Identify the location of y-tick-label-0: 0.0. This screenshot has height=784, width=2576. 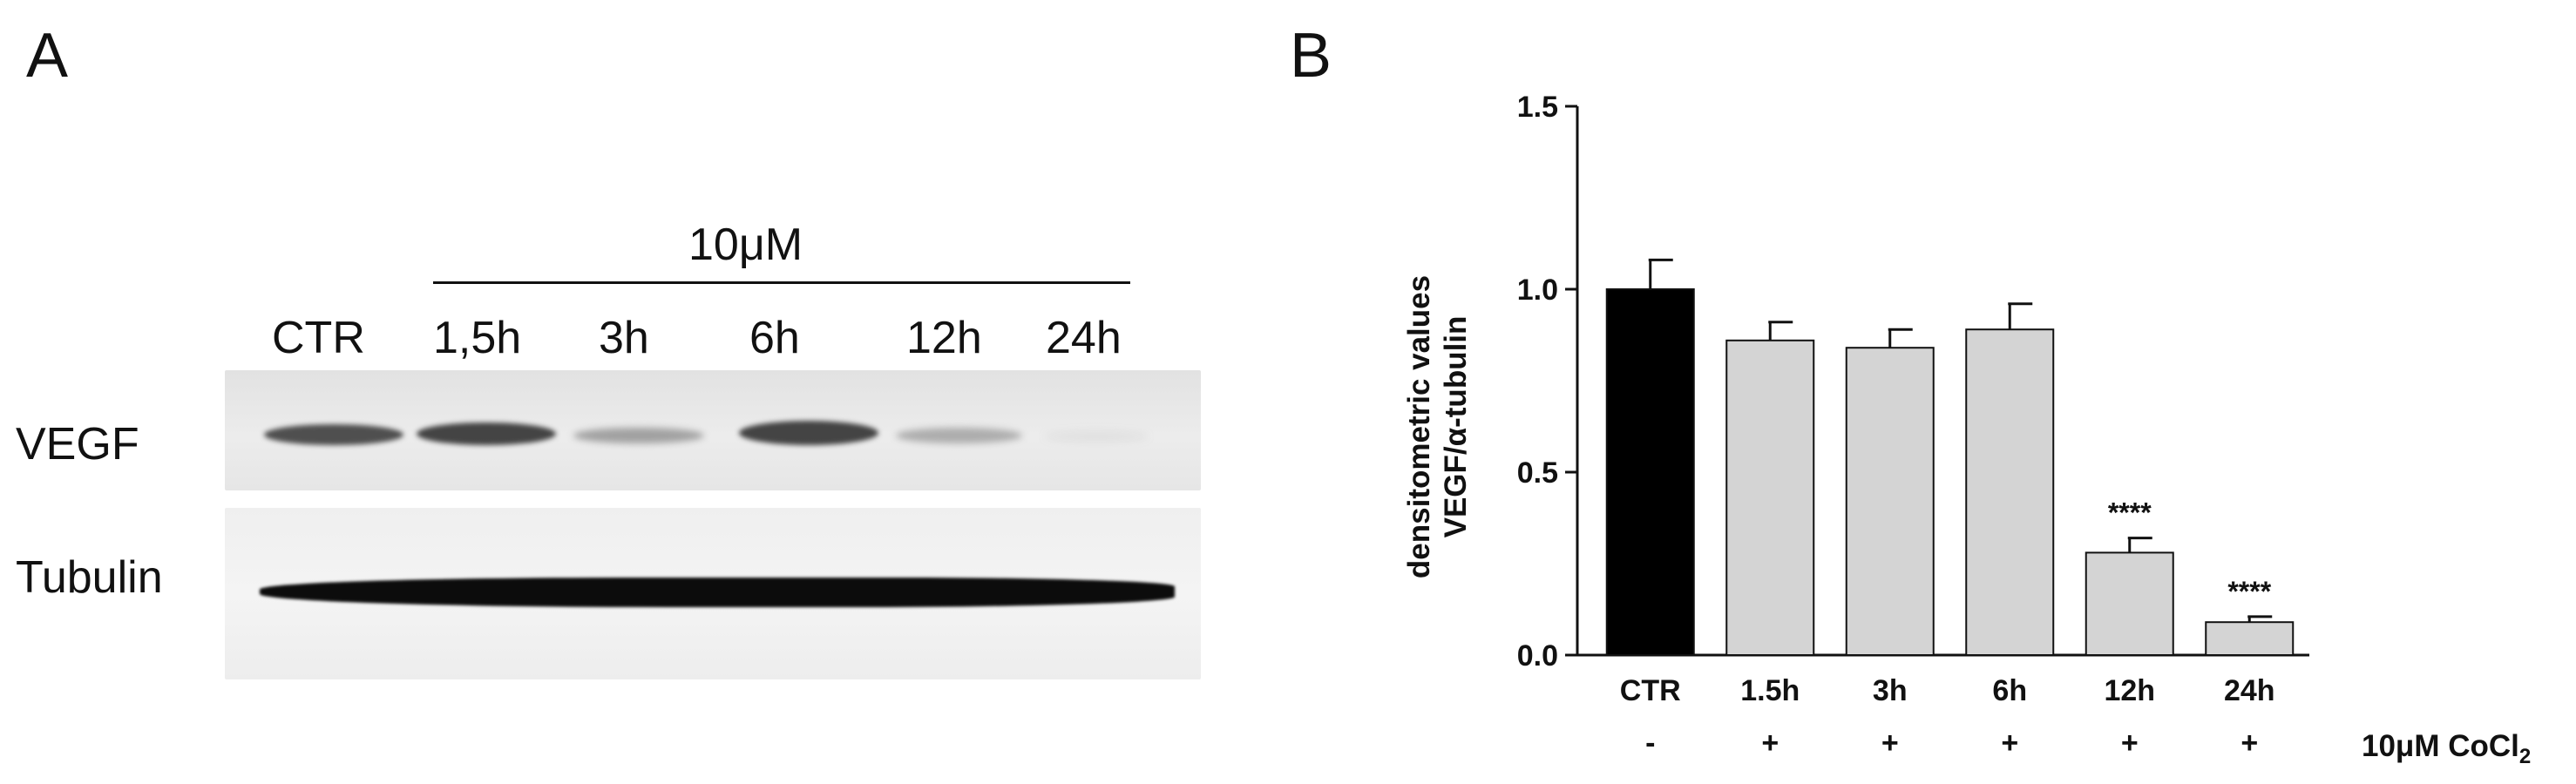
(1538, 655).